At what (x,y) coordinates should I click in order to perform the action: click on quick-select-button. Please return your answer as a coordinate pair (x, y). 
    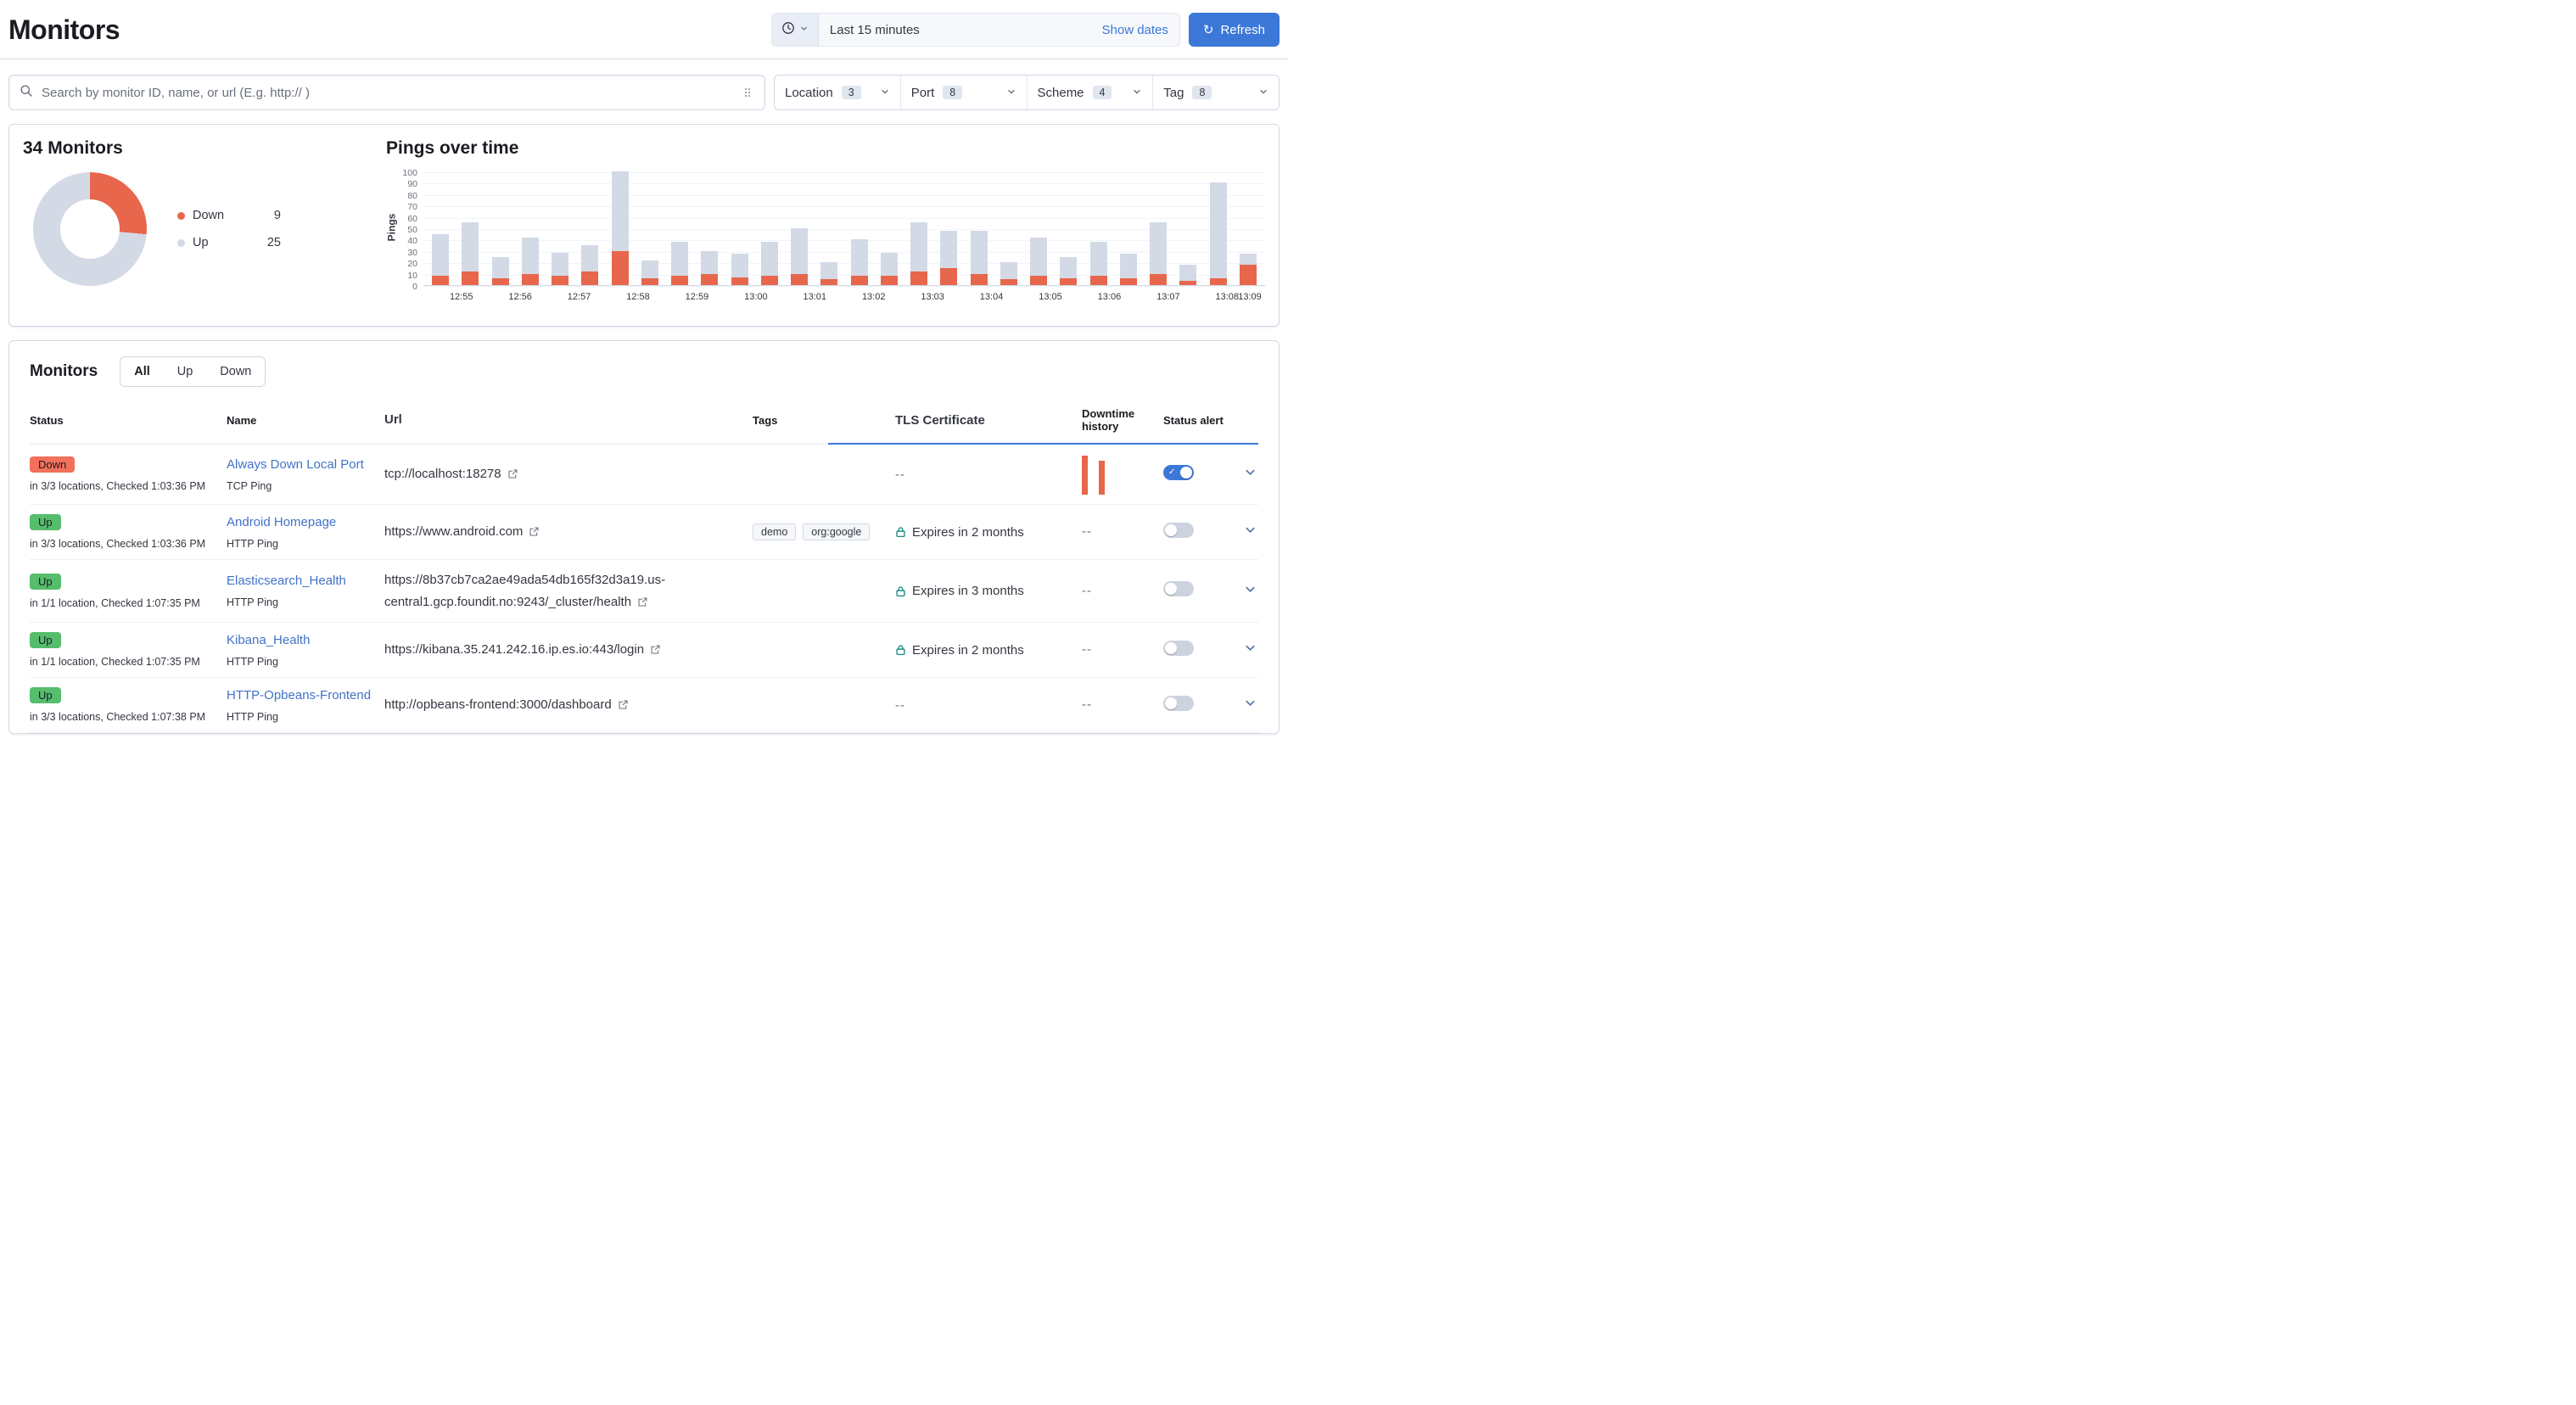
    Looking at the image, I should click on (795, 30).